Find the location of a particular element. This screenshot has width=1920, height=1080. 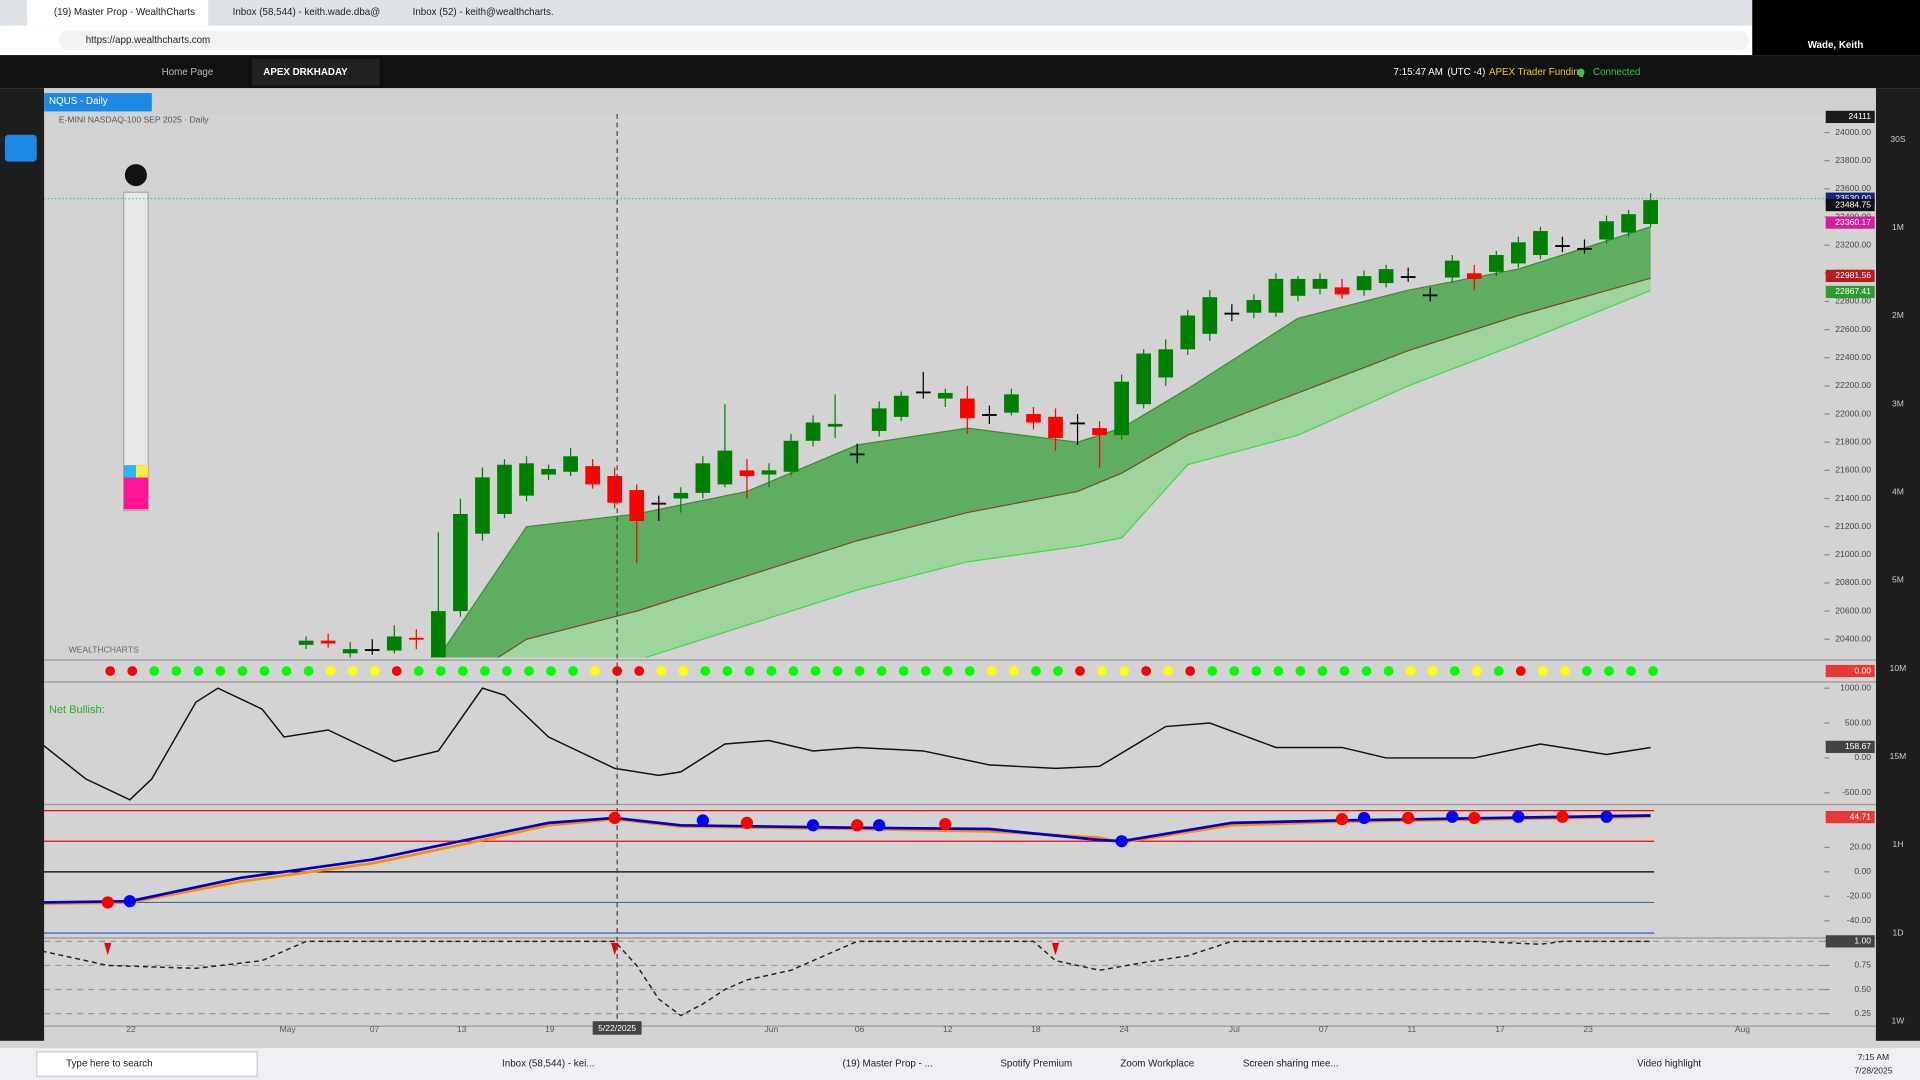

tab-active is located at coordinates (117, 13).